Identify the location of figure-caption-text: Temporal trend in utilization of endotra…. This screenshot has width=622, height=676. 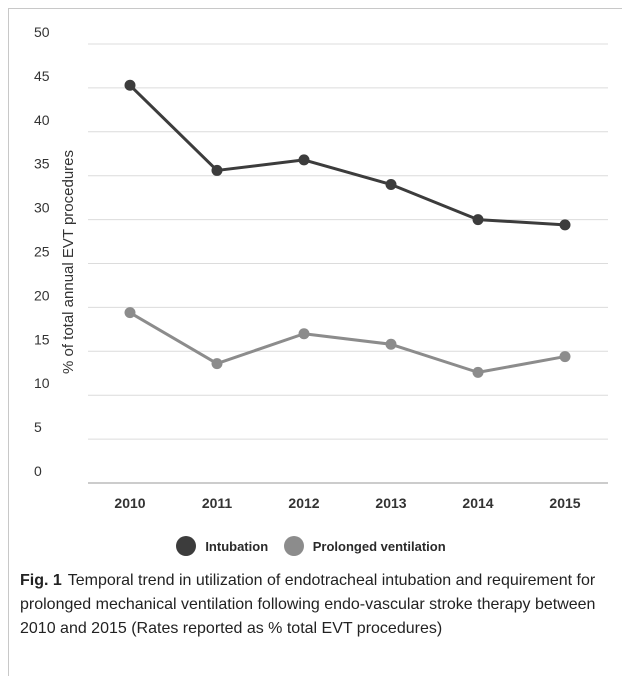
(308, 604).